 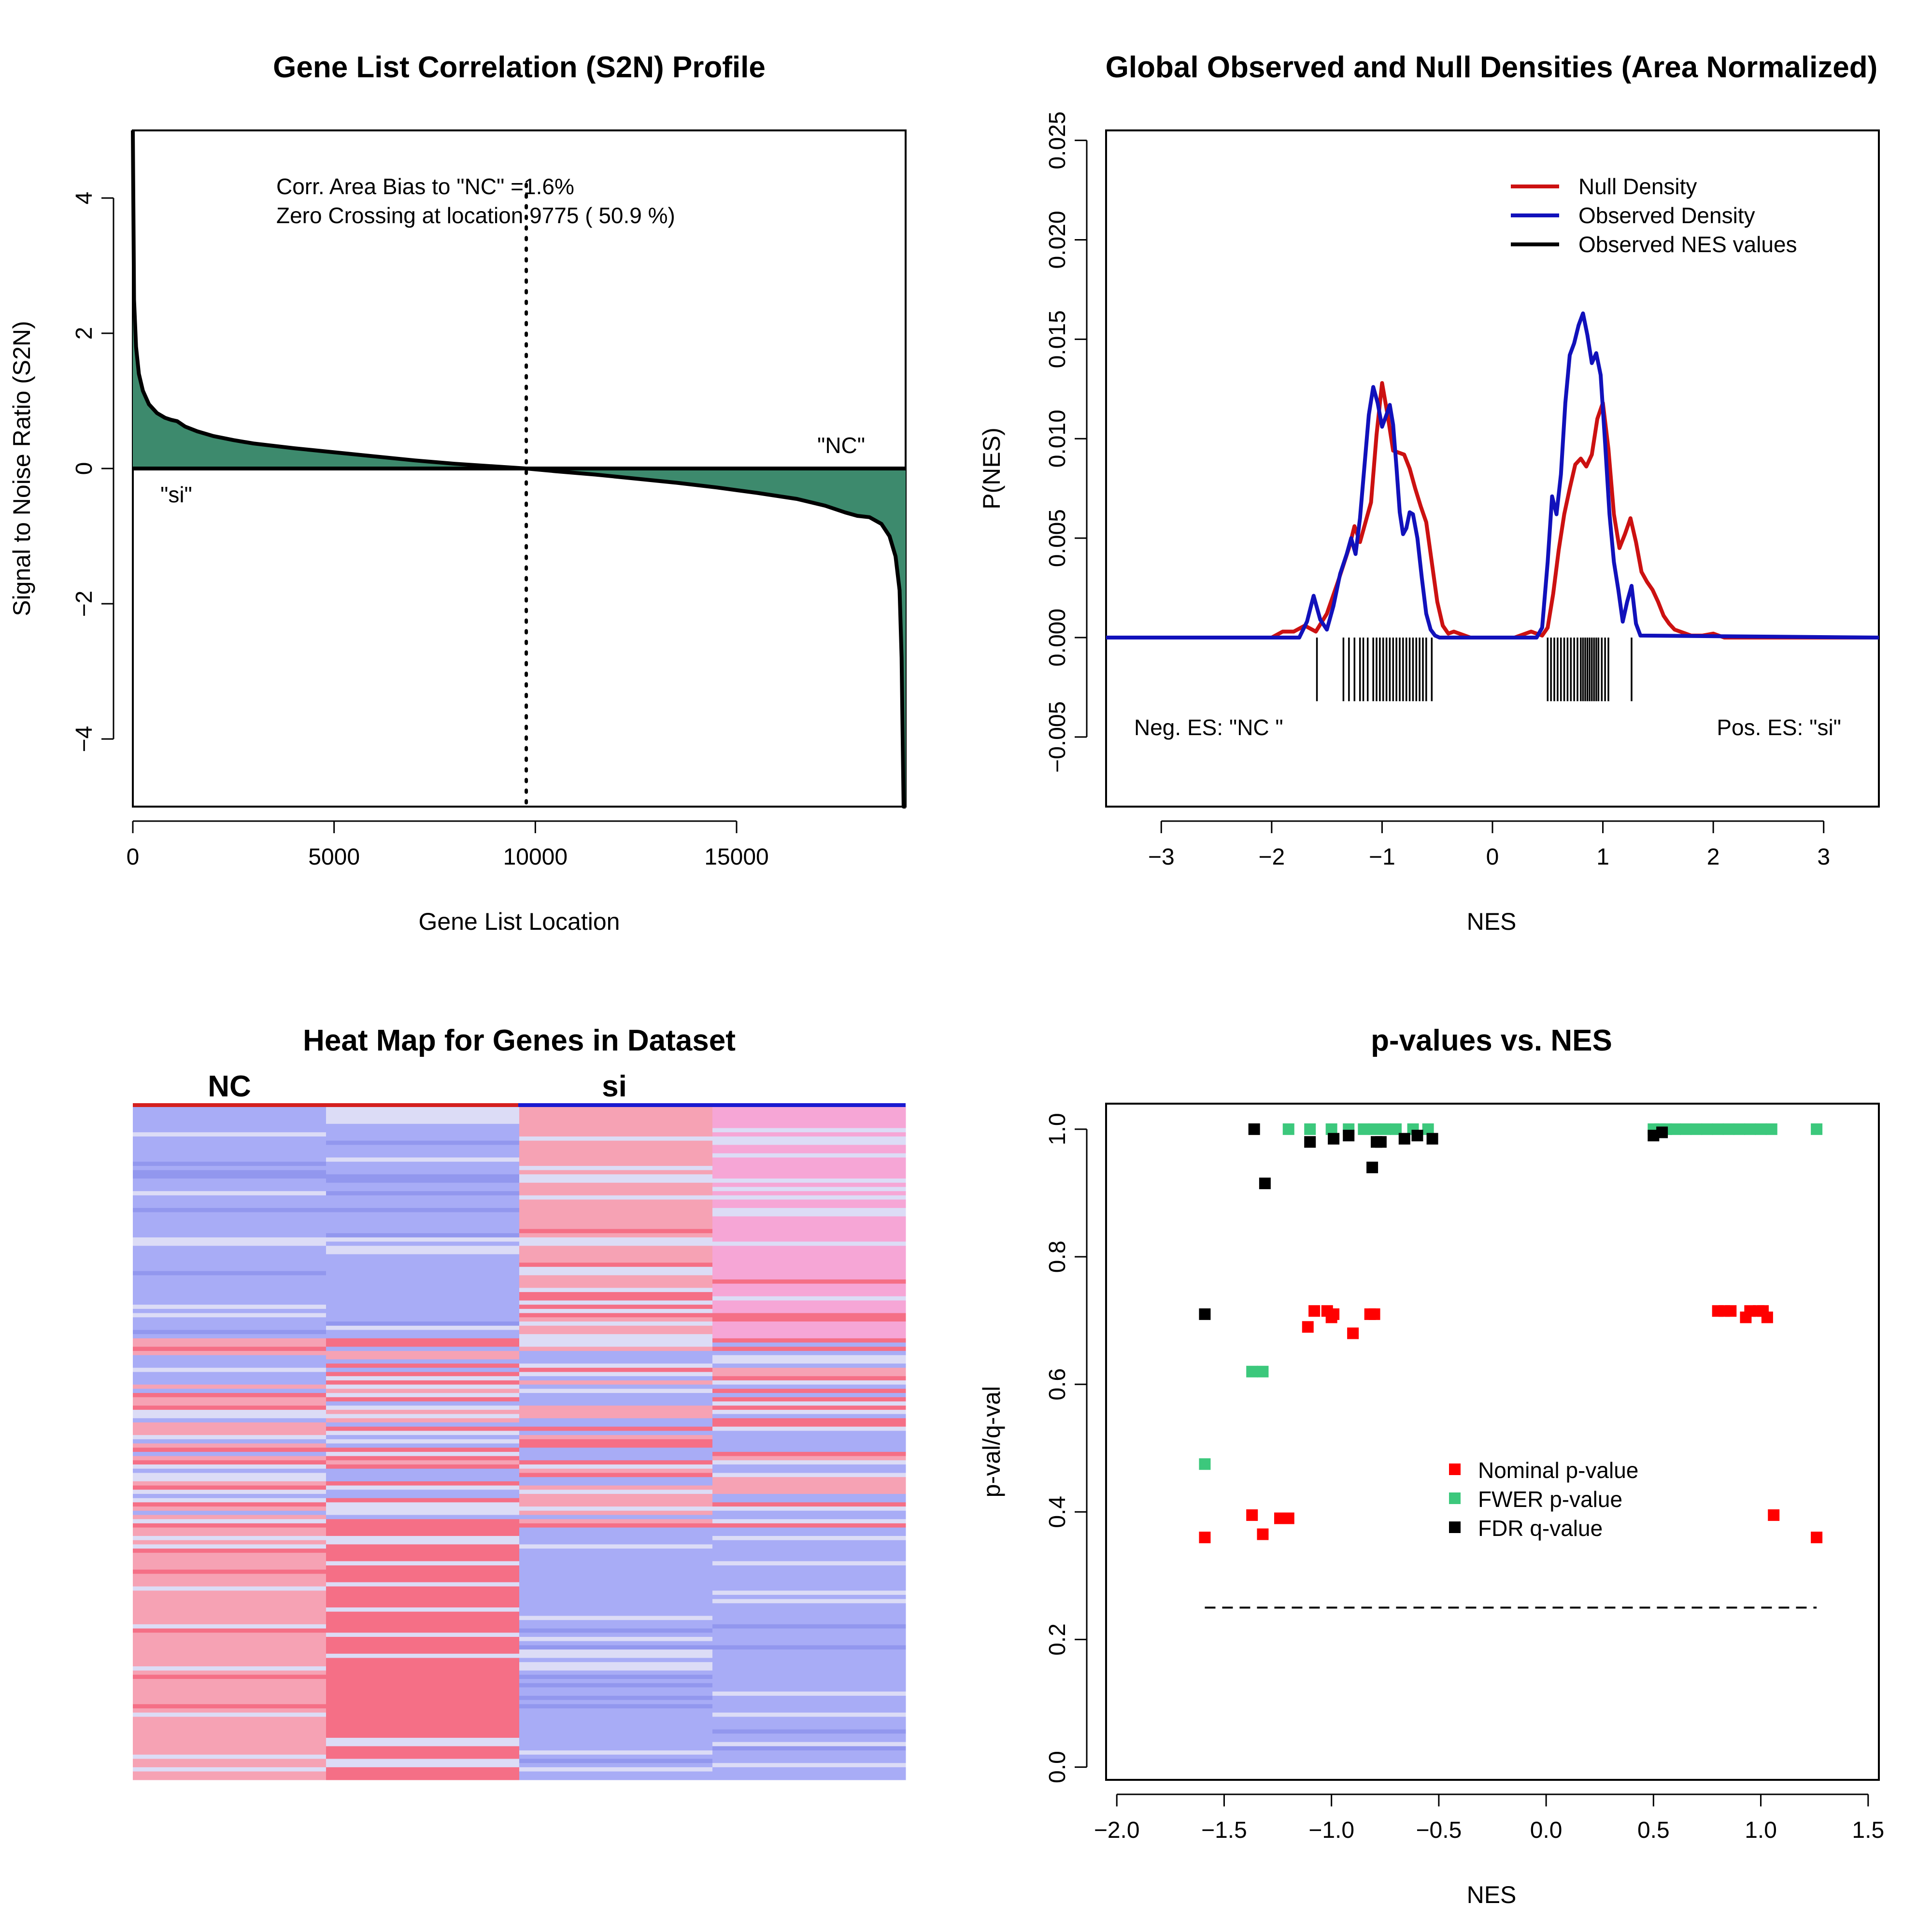 I want to click on s2n-x-tick-label: 0, so click(x=133, y=857).